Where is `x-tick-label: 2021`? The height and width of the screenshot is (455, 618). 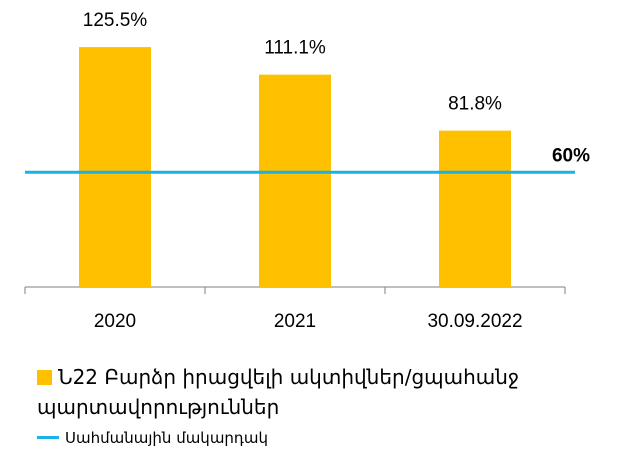
x-tick-label: 2021 is located at coordinates (295, 321).